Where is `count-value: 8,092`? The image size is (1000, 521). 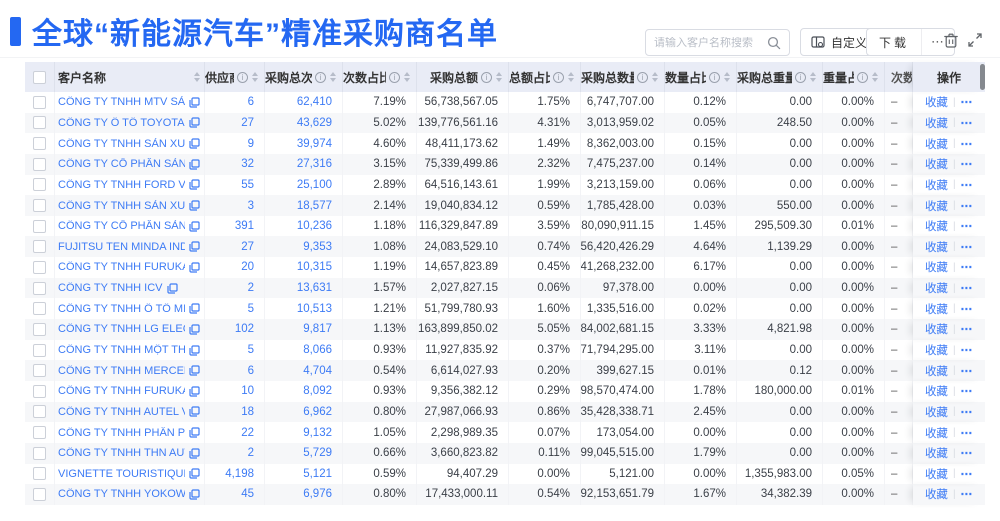
count-value: 8,092 is located at coordinates (304, 391).